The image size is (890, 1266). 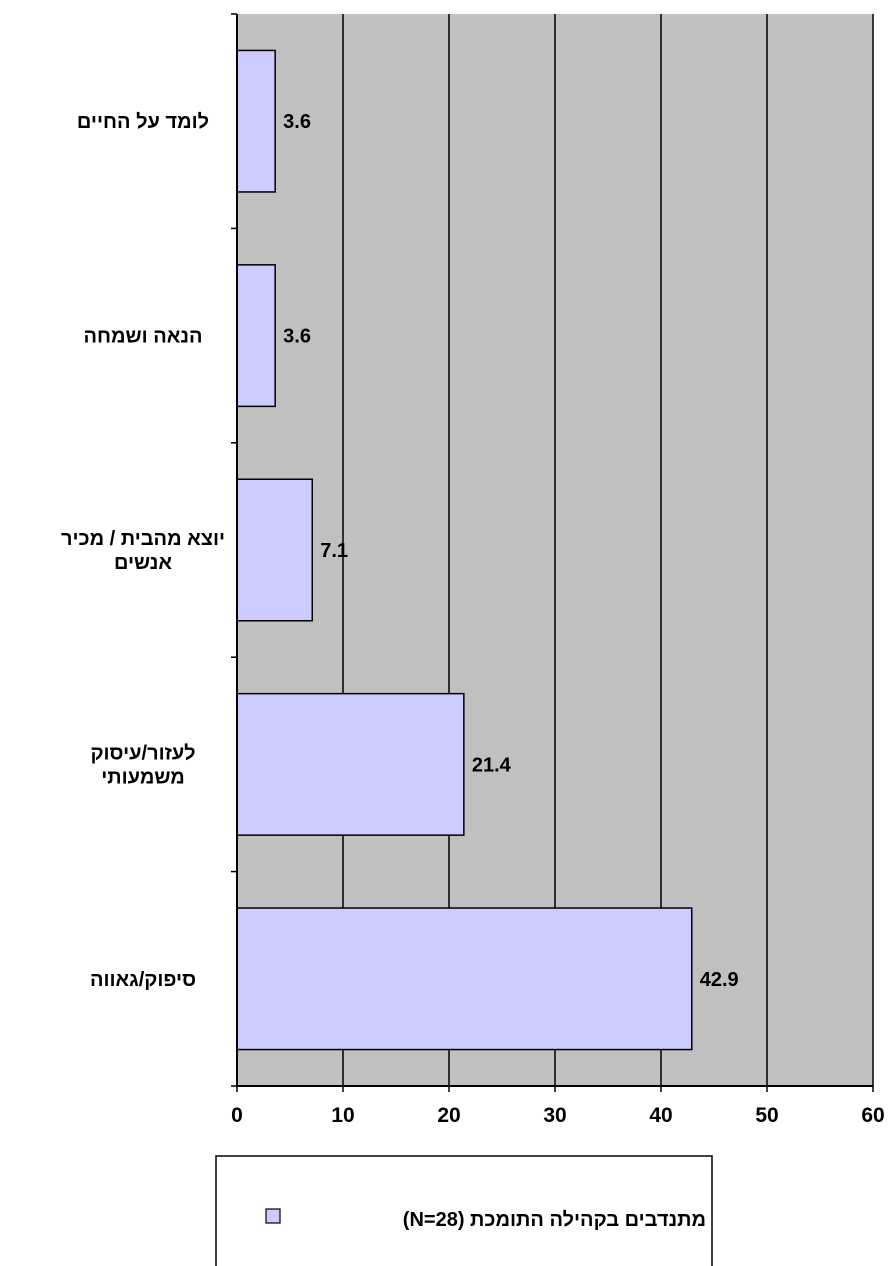 What do you see at coordinates (448, 1115) in the screenshot?
I see `x-tick-label: 20` at bounding box center [448, 1115].